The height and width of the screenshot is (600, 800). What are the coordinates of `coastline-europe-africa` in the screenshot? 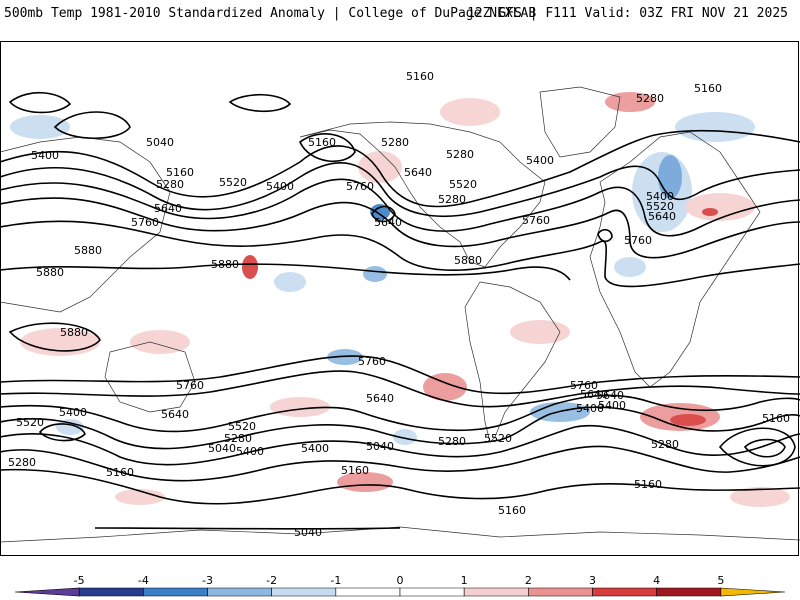 It's located at (675, 259).